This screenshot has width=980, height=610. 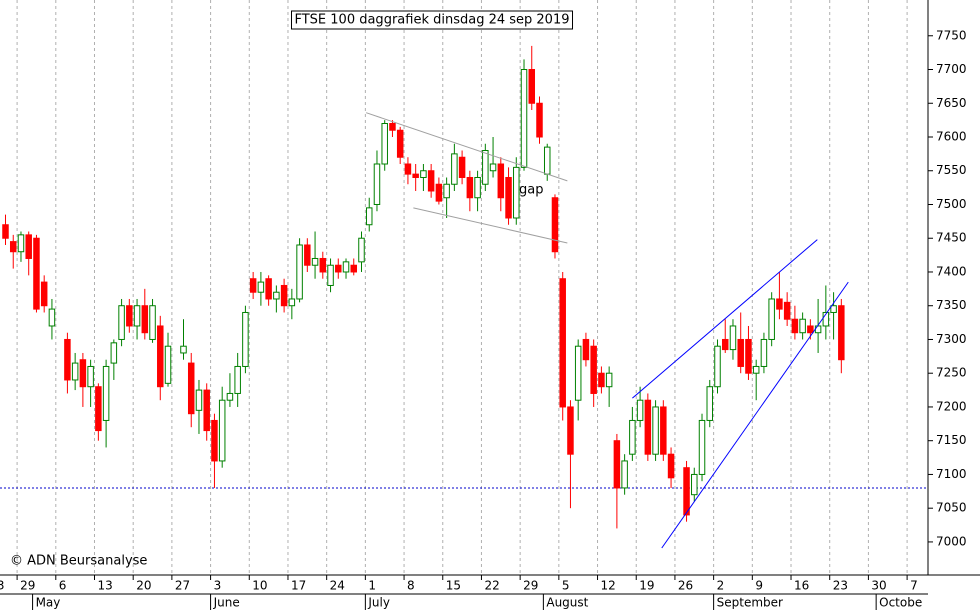 What do you see at coordinates (951, 137) in the screenshot?
I see `y-tick-label: 7600` at bounding box center [951, 137].